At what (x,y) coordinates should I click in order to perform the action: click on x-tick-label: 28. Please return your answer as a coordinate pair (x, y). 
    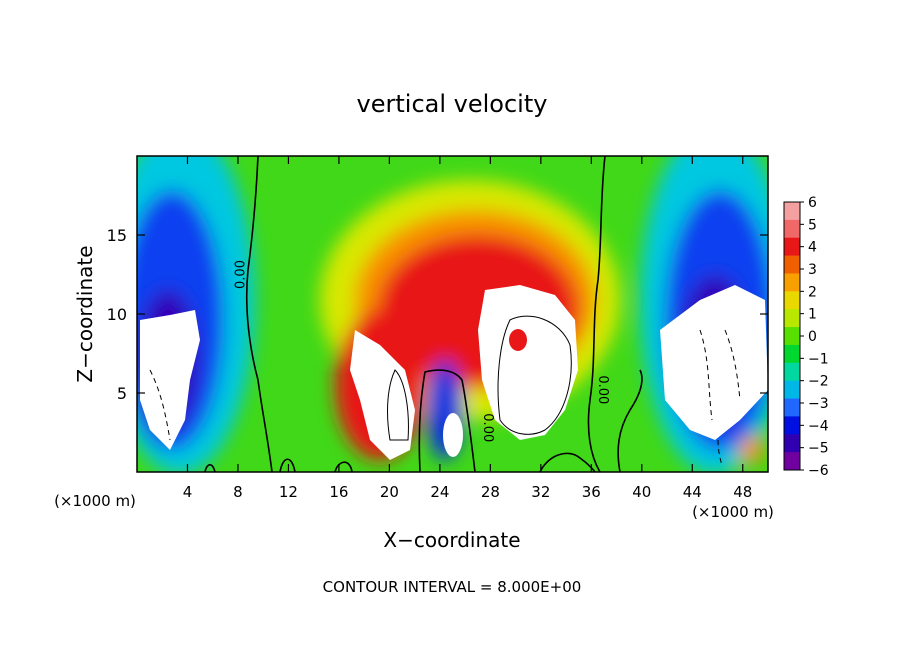
    Looking at the image, I should click on (490, 492).